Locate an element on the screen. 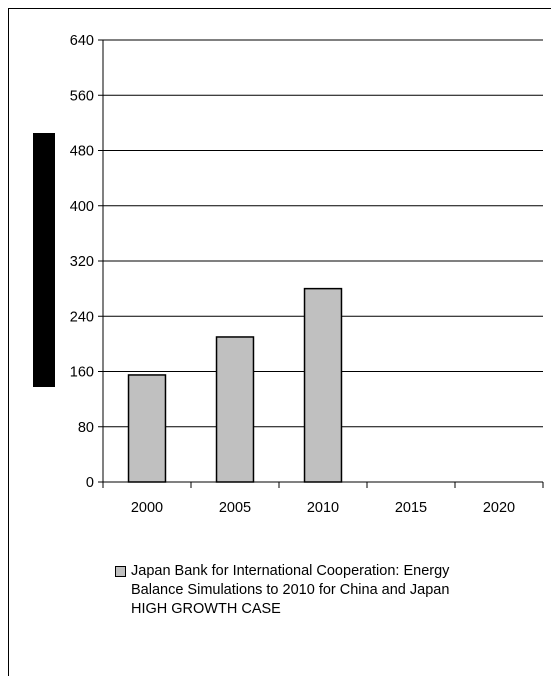  legend-swatch is located at coordinates (120, 571).